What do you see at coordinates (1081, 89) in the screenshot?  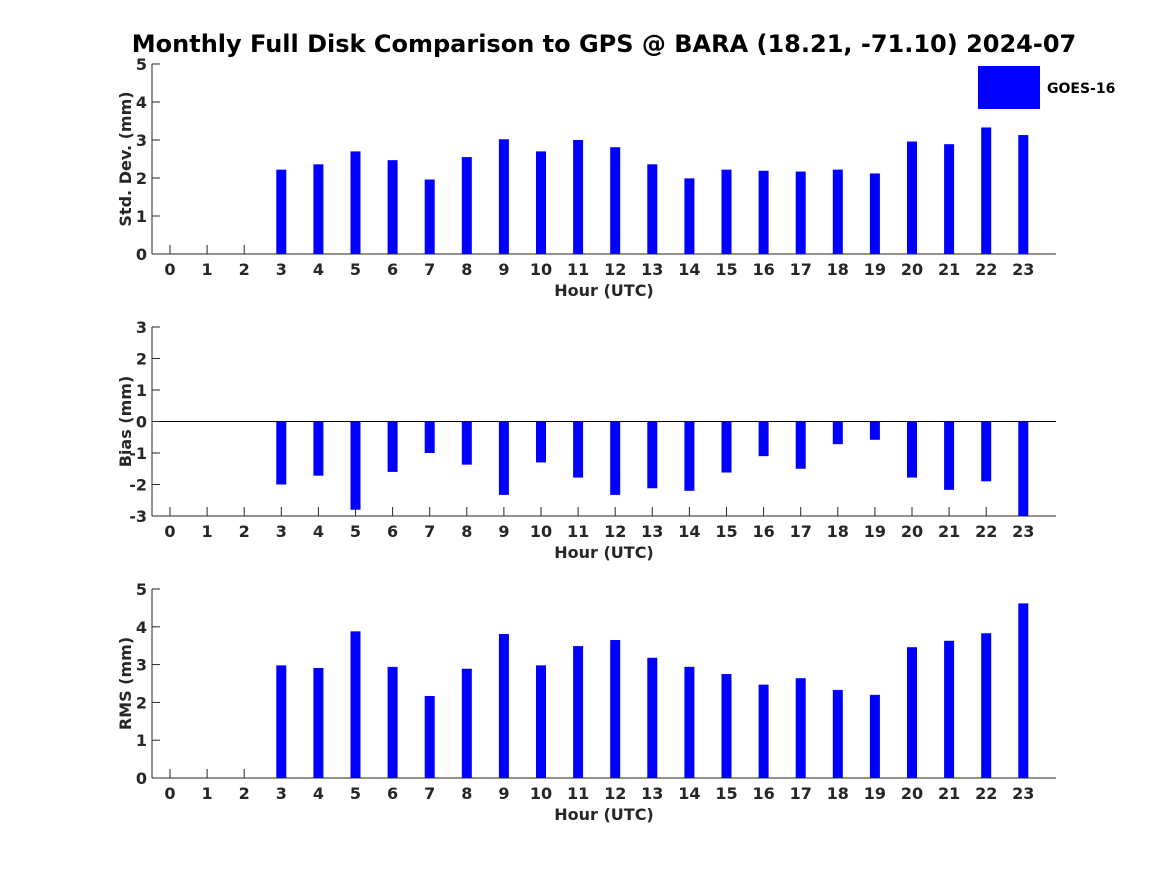 I see `legend-label: GOES-16` at bounding box center [1081, 89].